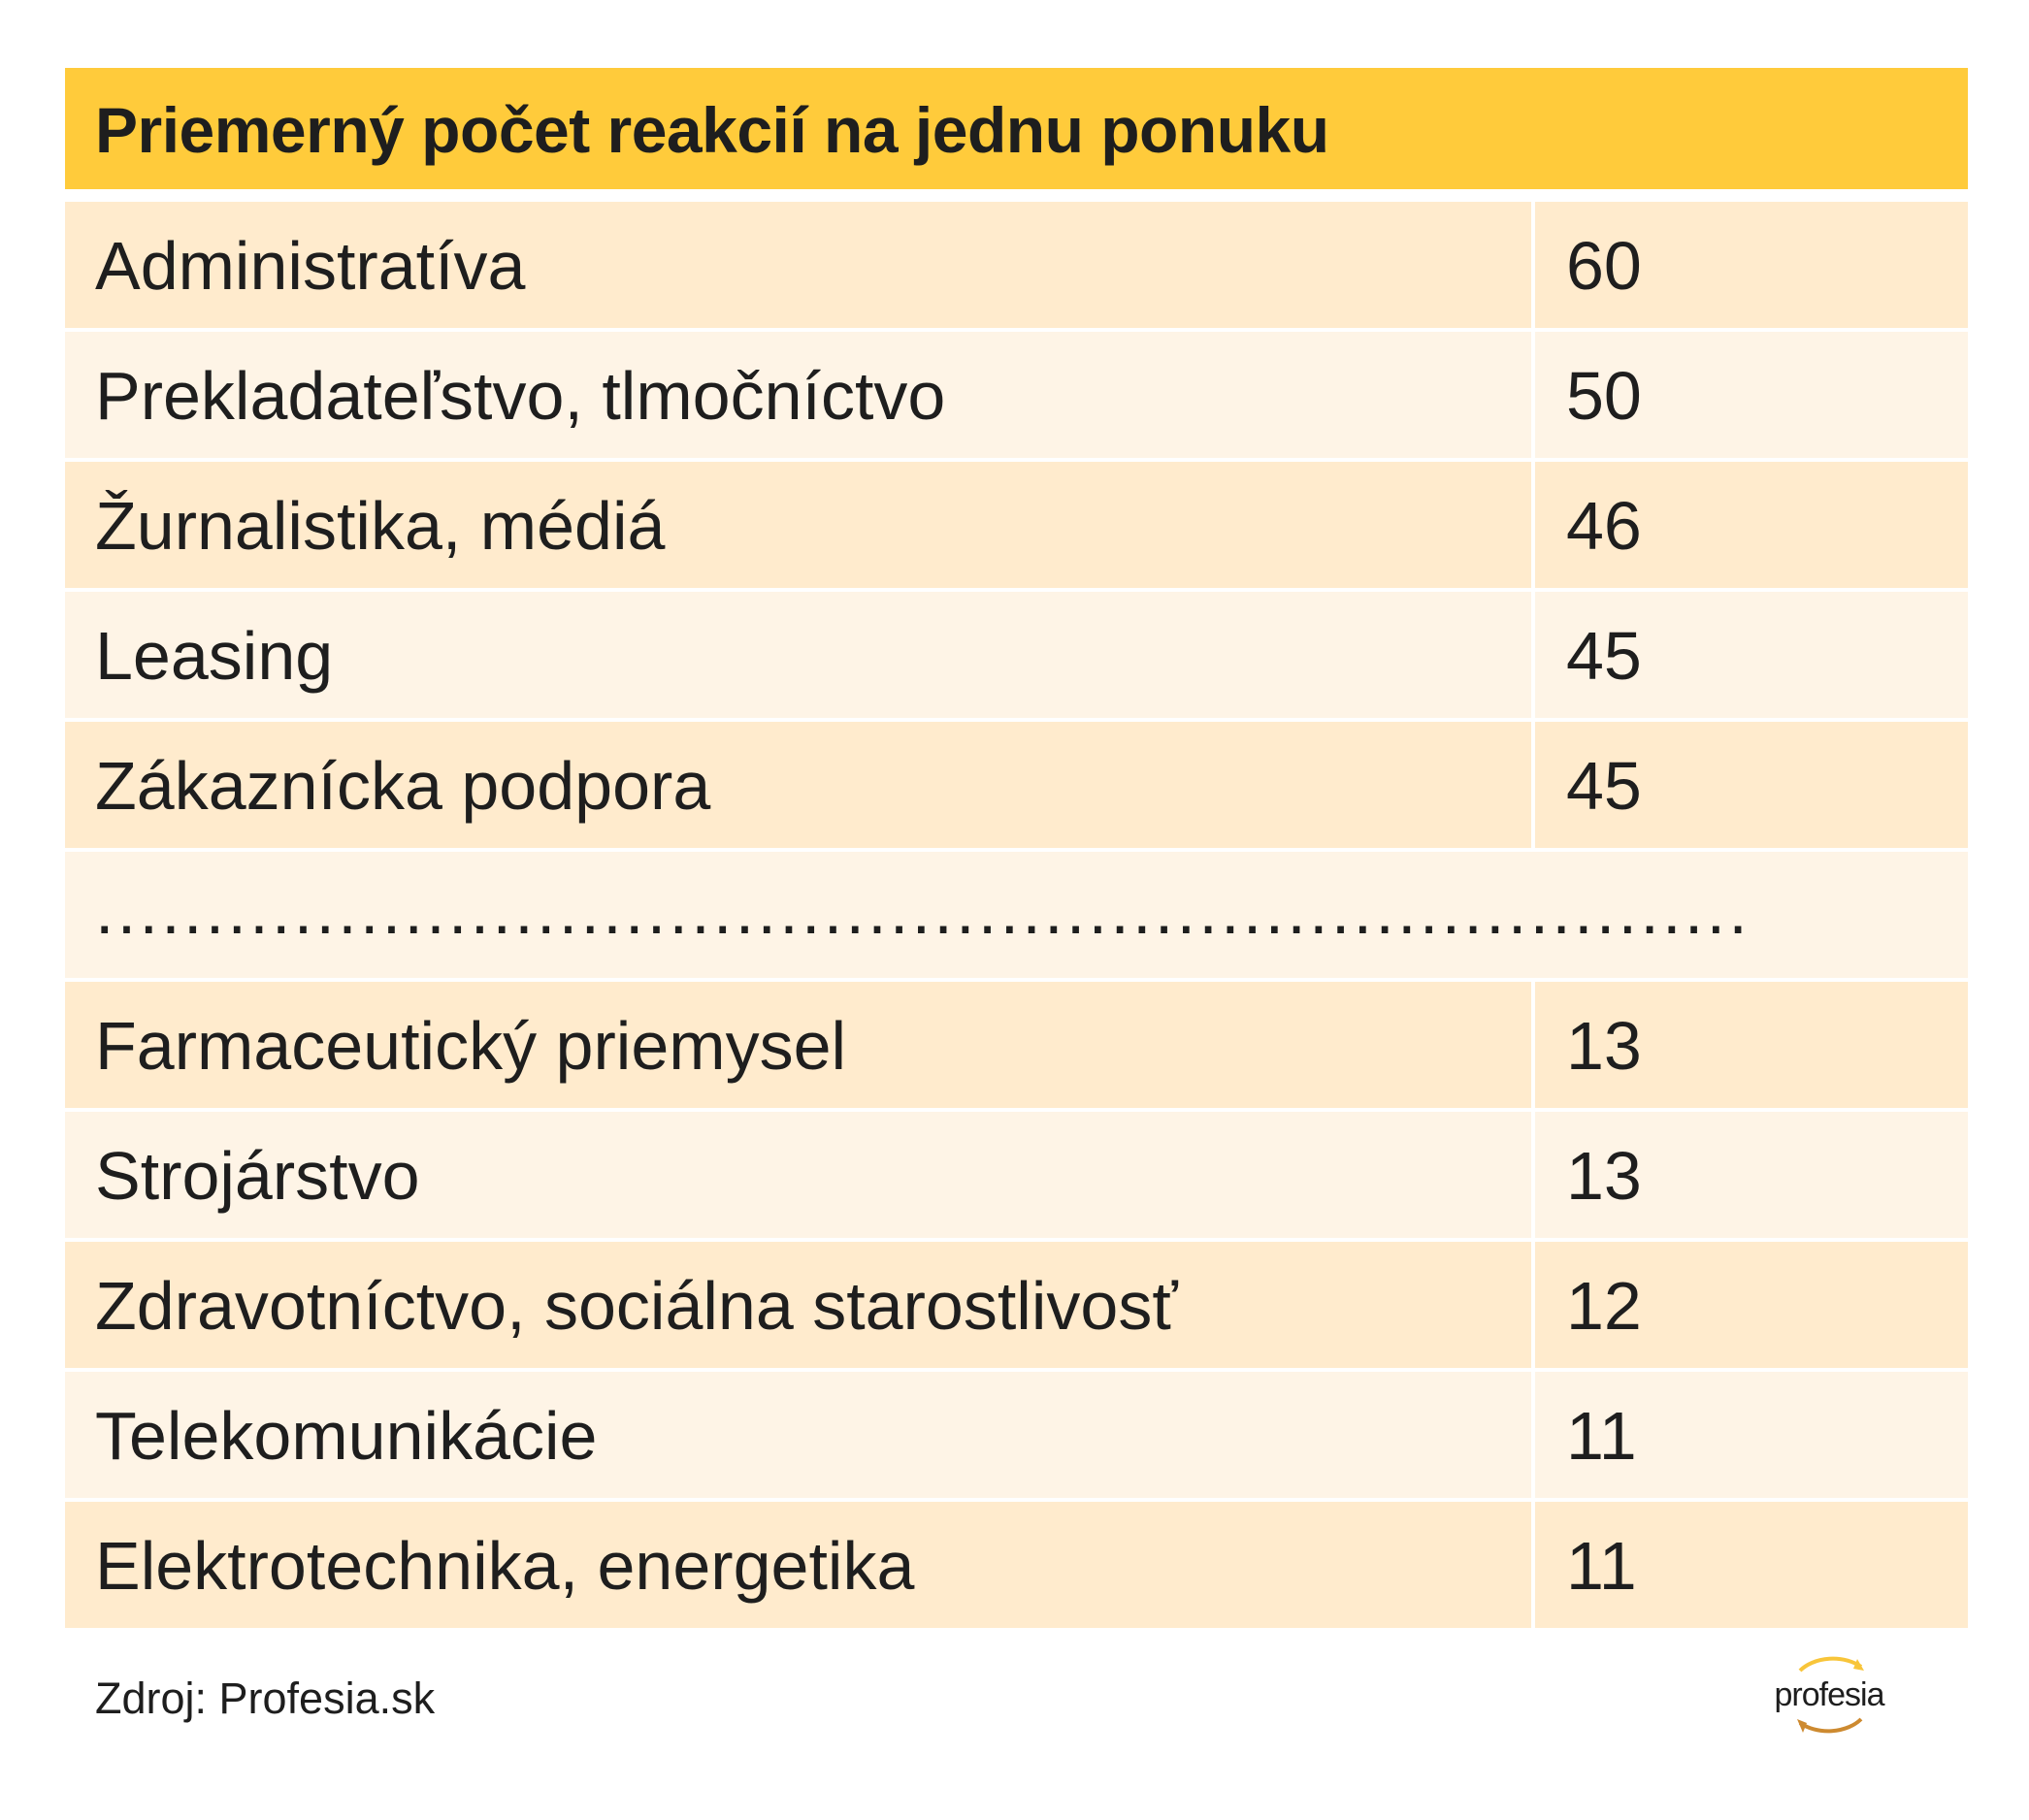 Image resolution: width=2029 pixels, height=1820 pixels. Describe the element at coordinates (214, 656) in the screenshot. I see `row-label: Leasing` at that location.